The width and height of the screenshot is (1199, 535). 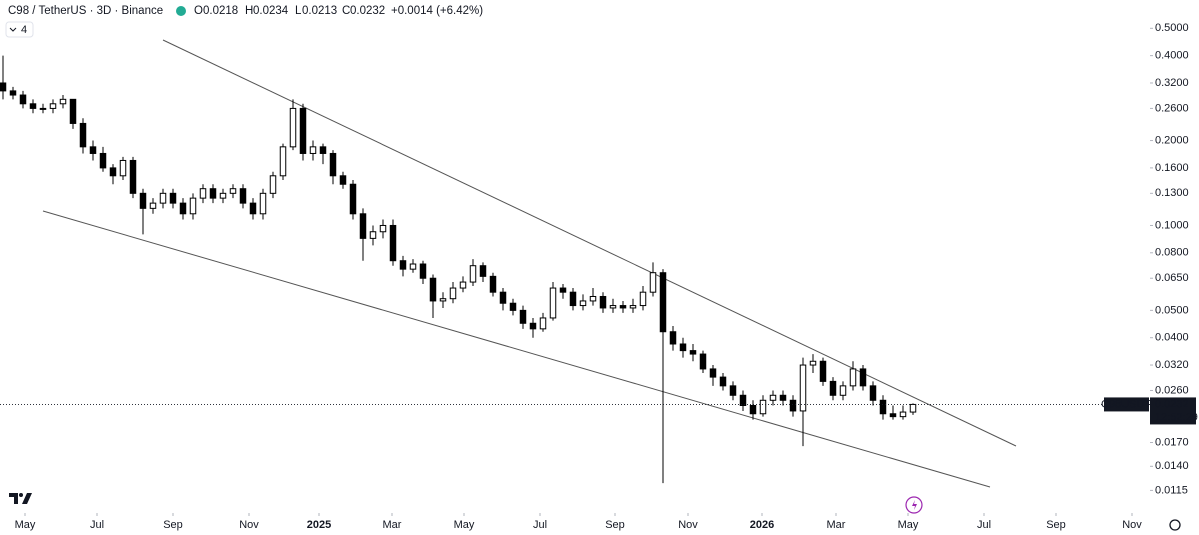 What do you see at coordinates (319, 11) in the screenshot?
I see `ohlc-value: 0.0213` at bounding box center [319, 11].